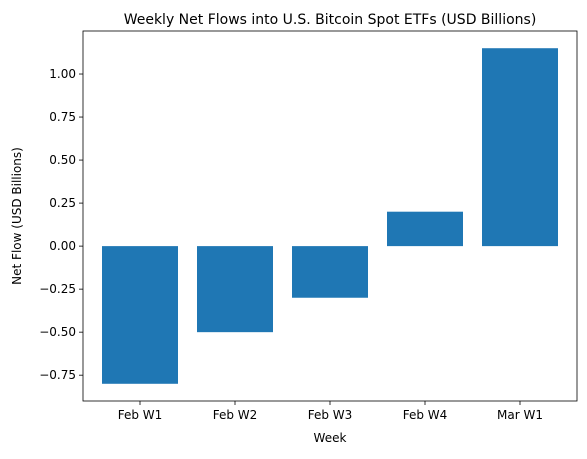 The height and width of the screenshot is (459, 587). Describe the element at coordinates (235, 415) in the screenshot. I see `x-tick-label: Feb W2` at that location.